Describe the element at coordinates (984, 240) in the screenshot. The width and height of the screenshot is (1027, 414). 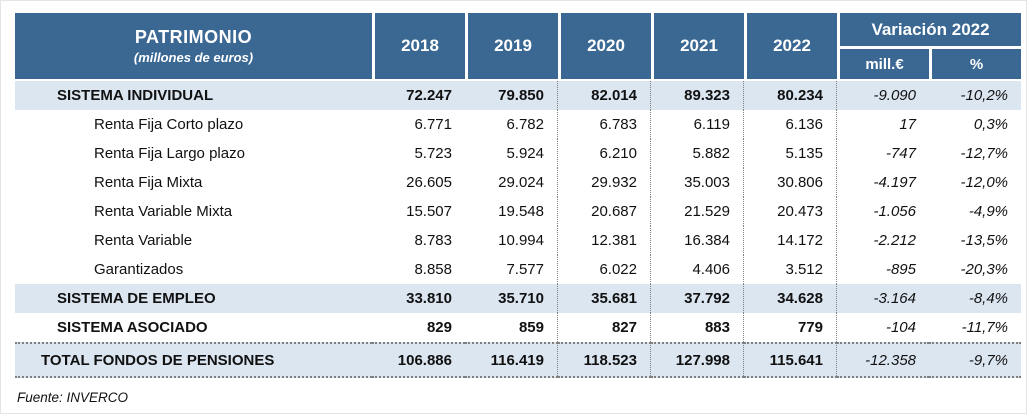
I see `cell-variation-pct: -13,5%` at that location.